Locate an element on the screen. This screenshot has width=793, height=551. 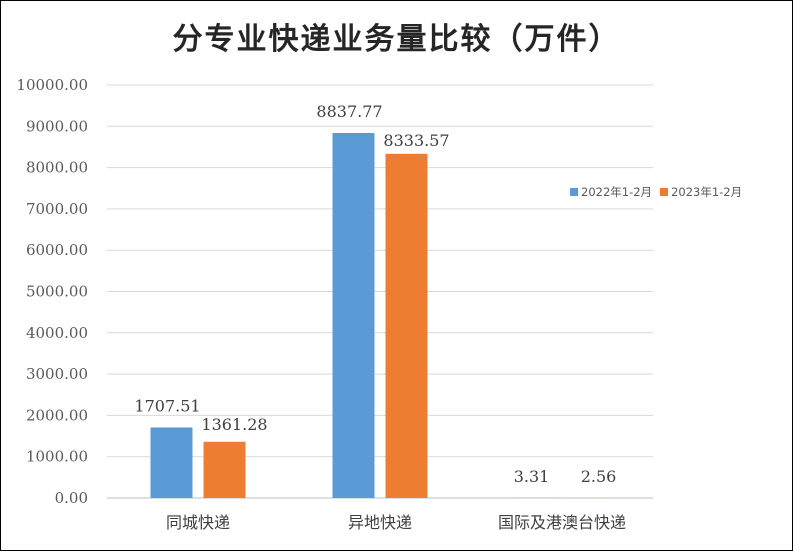
legend-item-2023: 2023年1-2月 is located at coordinates (701, 192).